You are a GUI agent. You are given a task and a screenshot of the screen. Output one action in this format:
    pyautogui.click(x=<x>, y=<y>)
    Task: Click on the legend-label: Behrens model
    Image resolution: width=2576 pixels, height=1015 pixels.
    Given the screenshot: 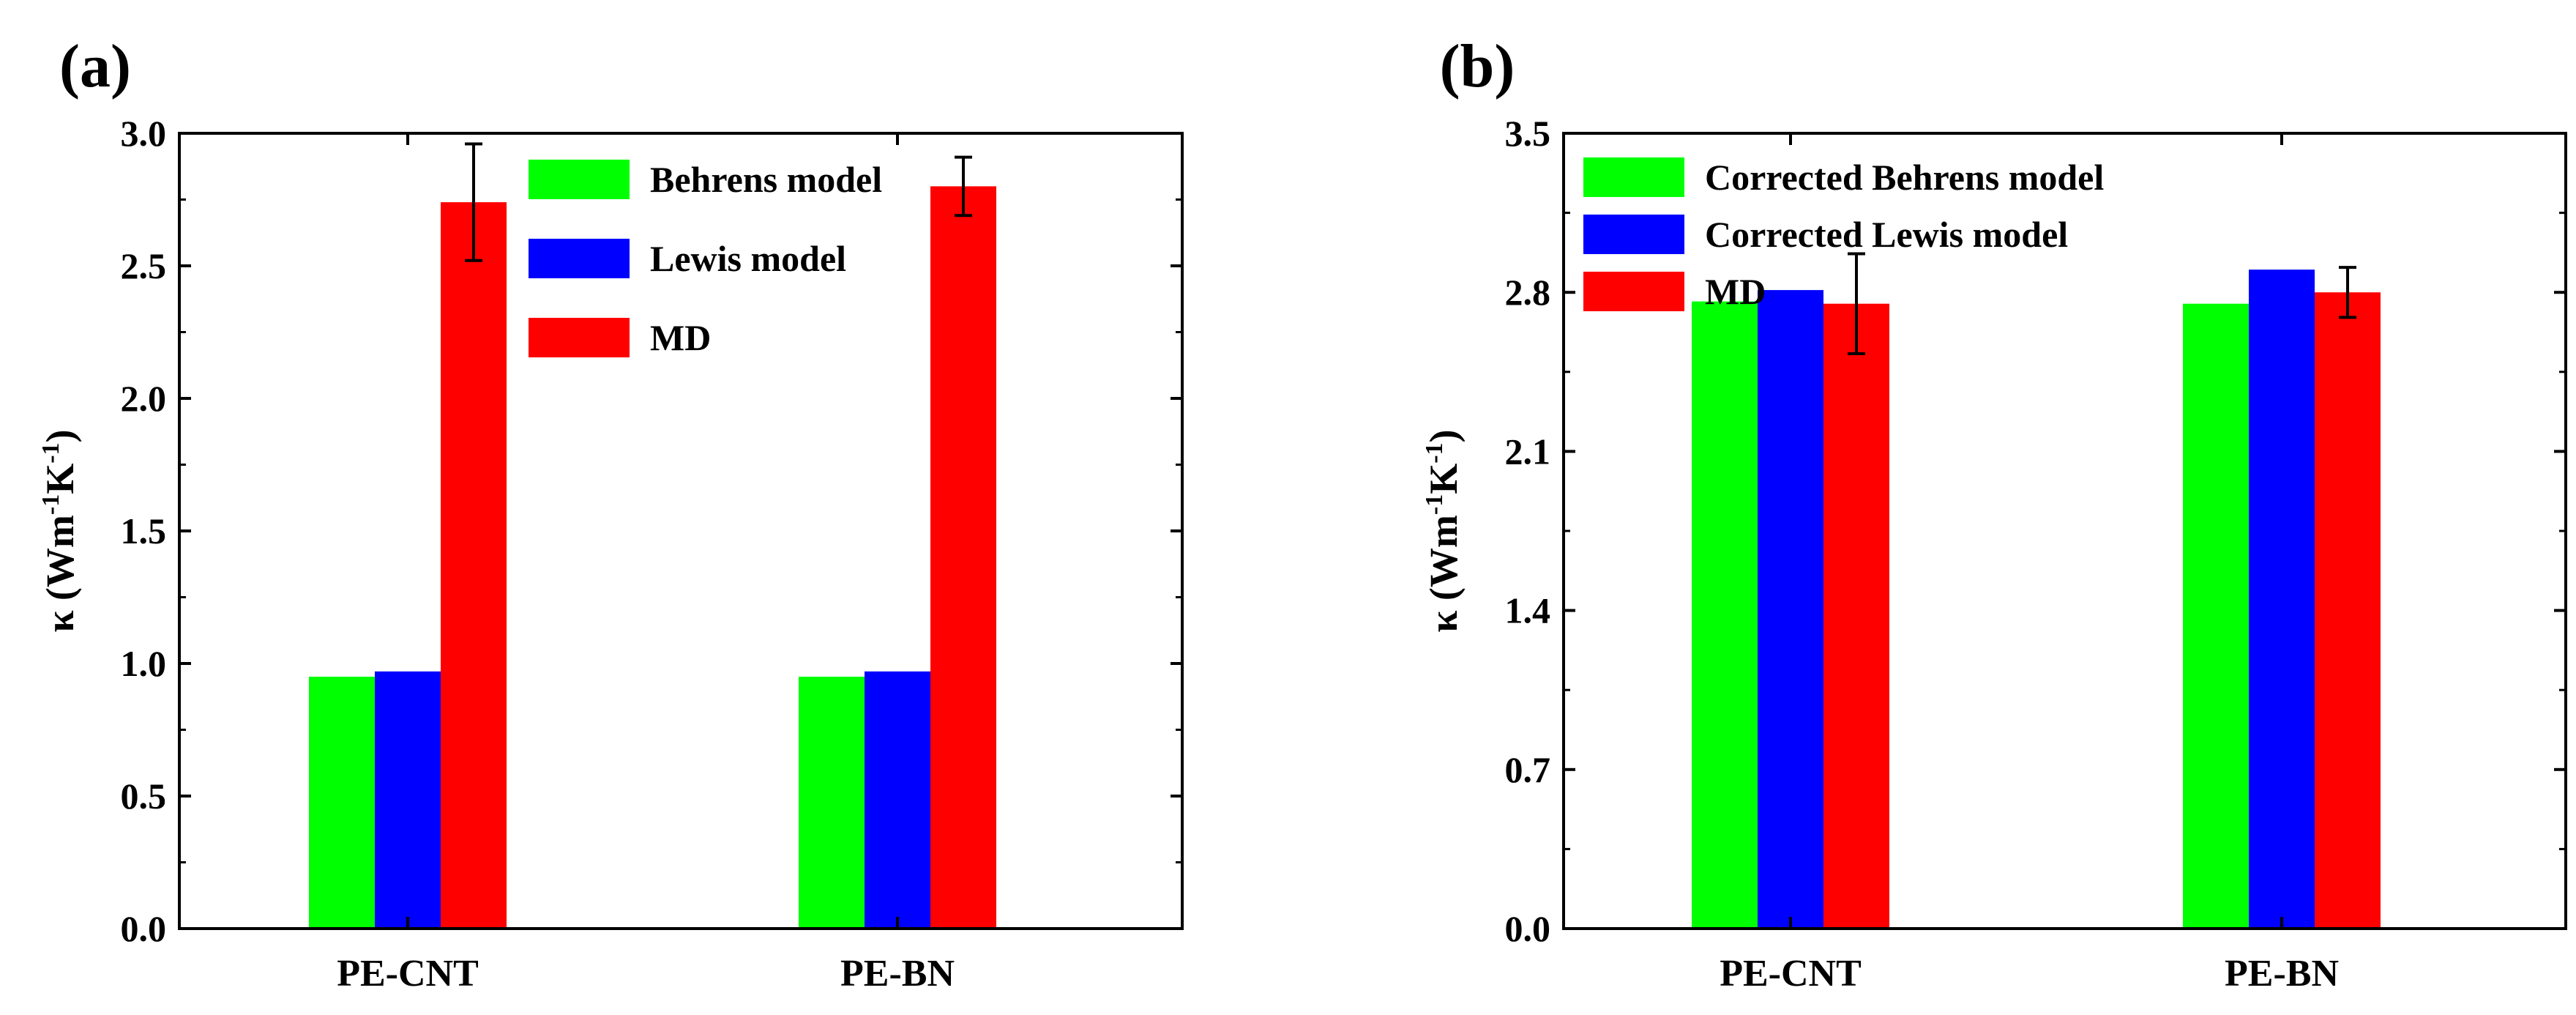 What is the action you would take?
    pyautogui.click(x=766, y=180)
    